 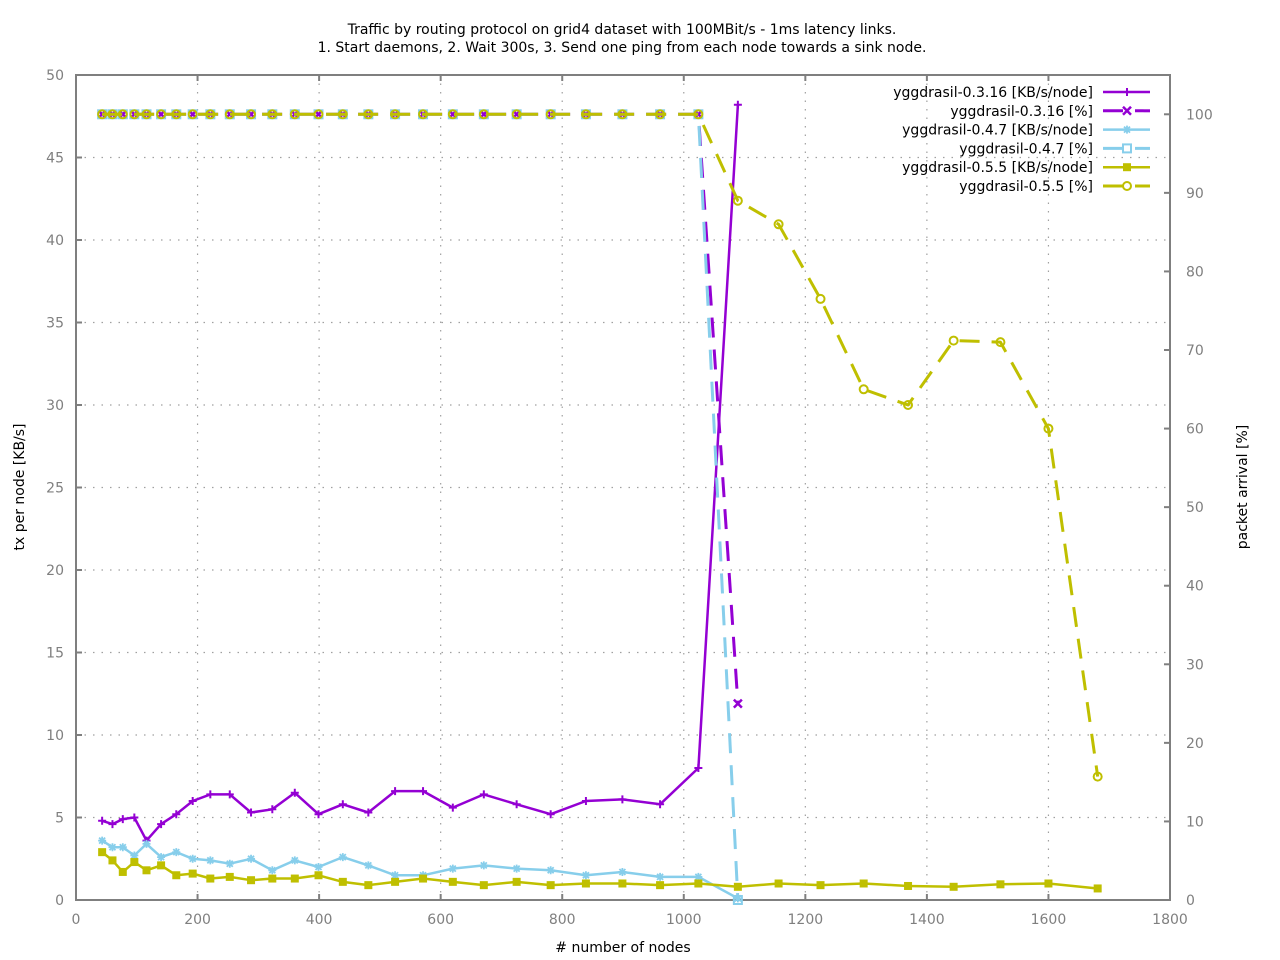 What do you see at coordinates (59, 819) in the screenshot?
I see `y-tick-label: 5` at bounding box center [59, 819].